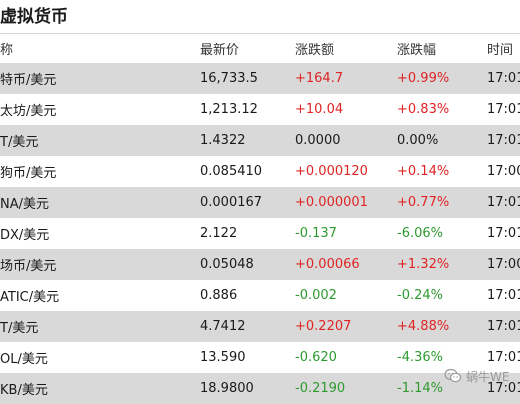 The image size is (520, 404). Describe the element at coordinates (417, 50) in the screenshot. I see `header-change-pct: 涨跌幅` at that location.